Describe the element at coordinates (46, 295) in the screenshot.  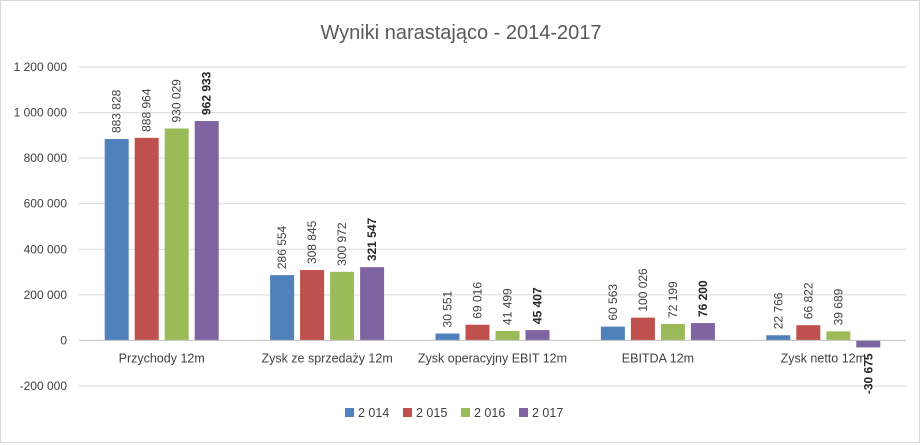
I see `y-tick-label: 200 000` at that location.